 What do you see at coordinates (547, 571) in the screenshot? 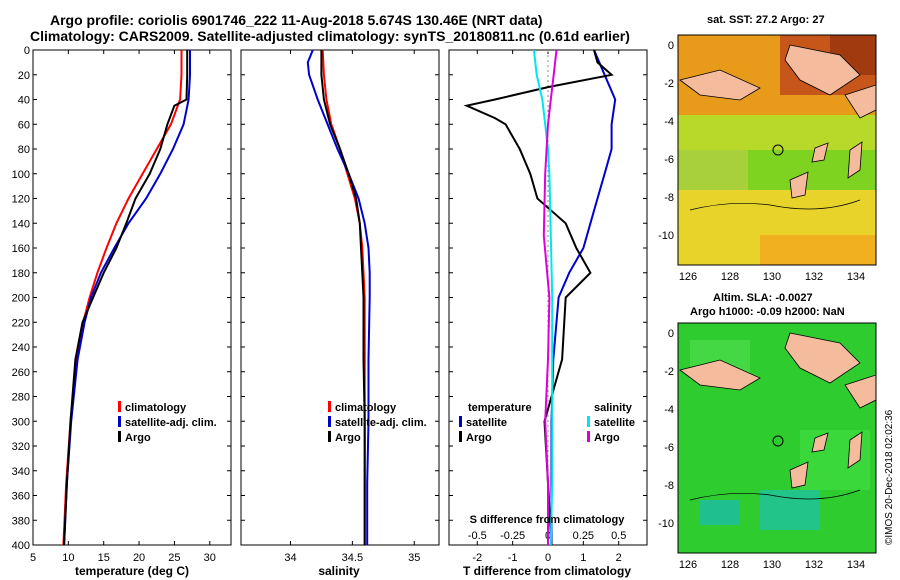
I see `difference-xlabel: T difference from climatology` at bounding box center [547, 571].